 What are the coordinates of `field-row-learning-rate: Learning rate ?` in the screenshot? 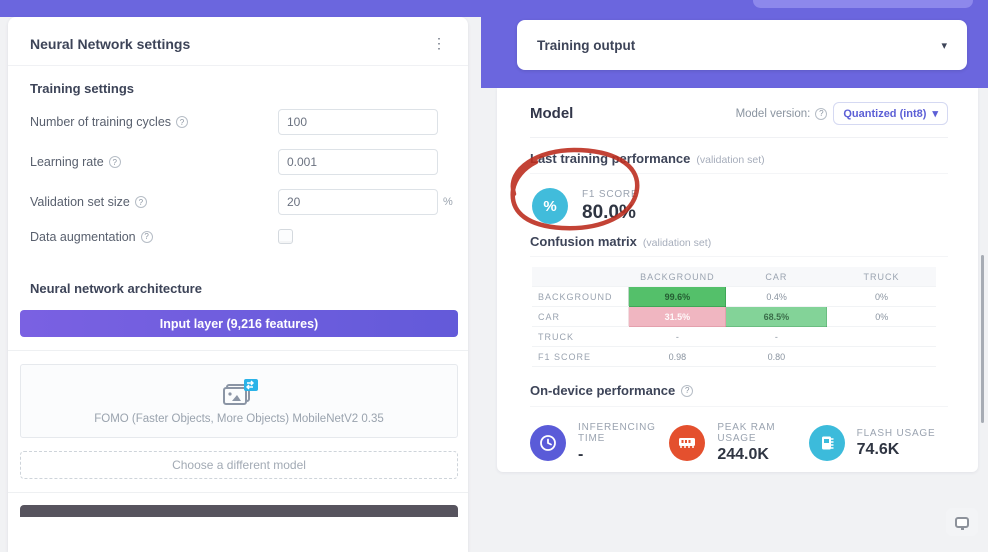 It's located at (238, 162).